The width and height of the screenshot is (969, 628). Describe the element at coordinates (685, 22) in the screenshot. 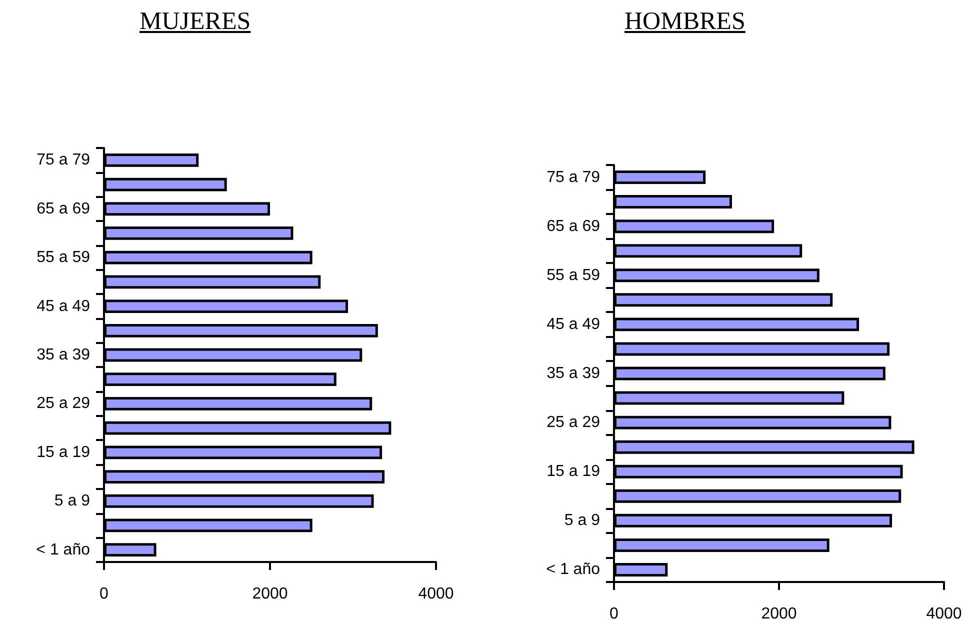

I see `chart-title: HOMBRES` at that location.